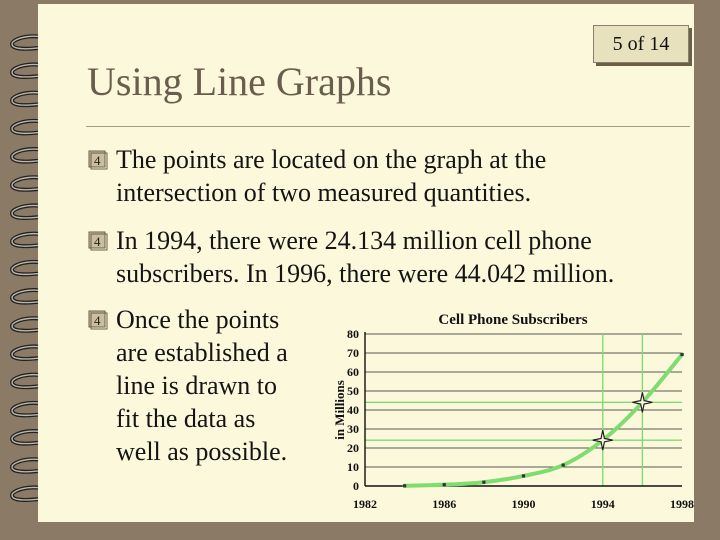 The height and width of the screenshot is (540, 720). I want to click on y-tick-label: 80, so click(353, 334).